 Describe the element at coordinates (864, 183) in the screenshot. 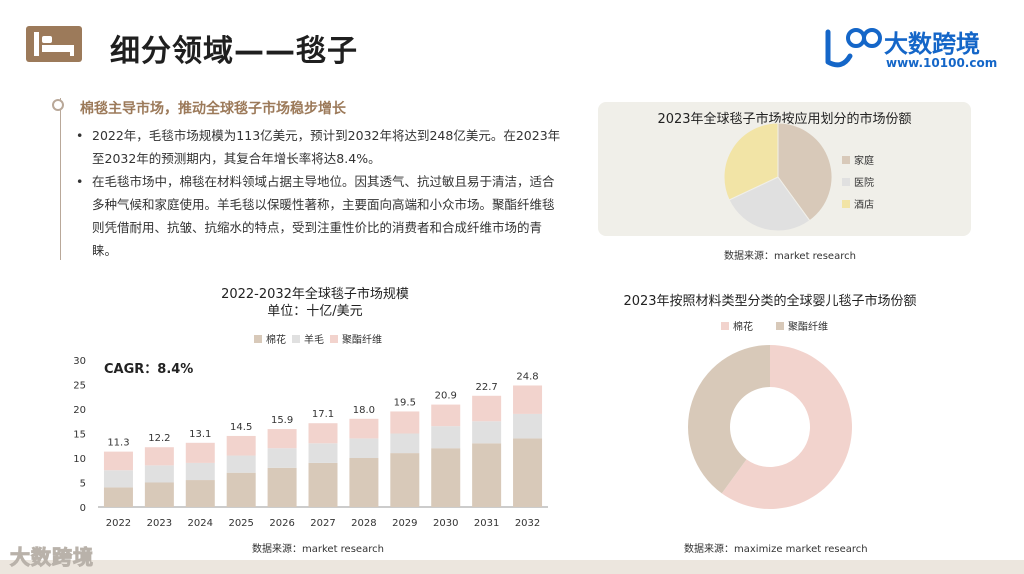

I see `legend-label: 医院` at that location.